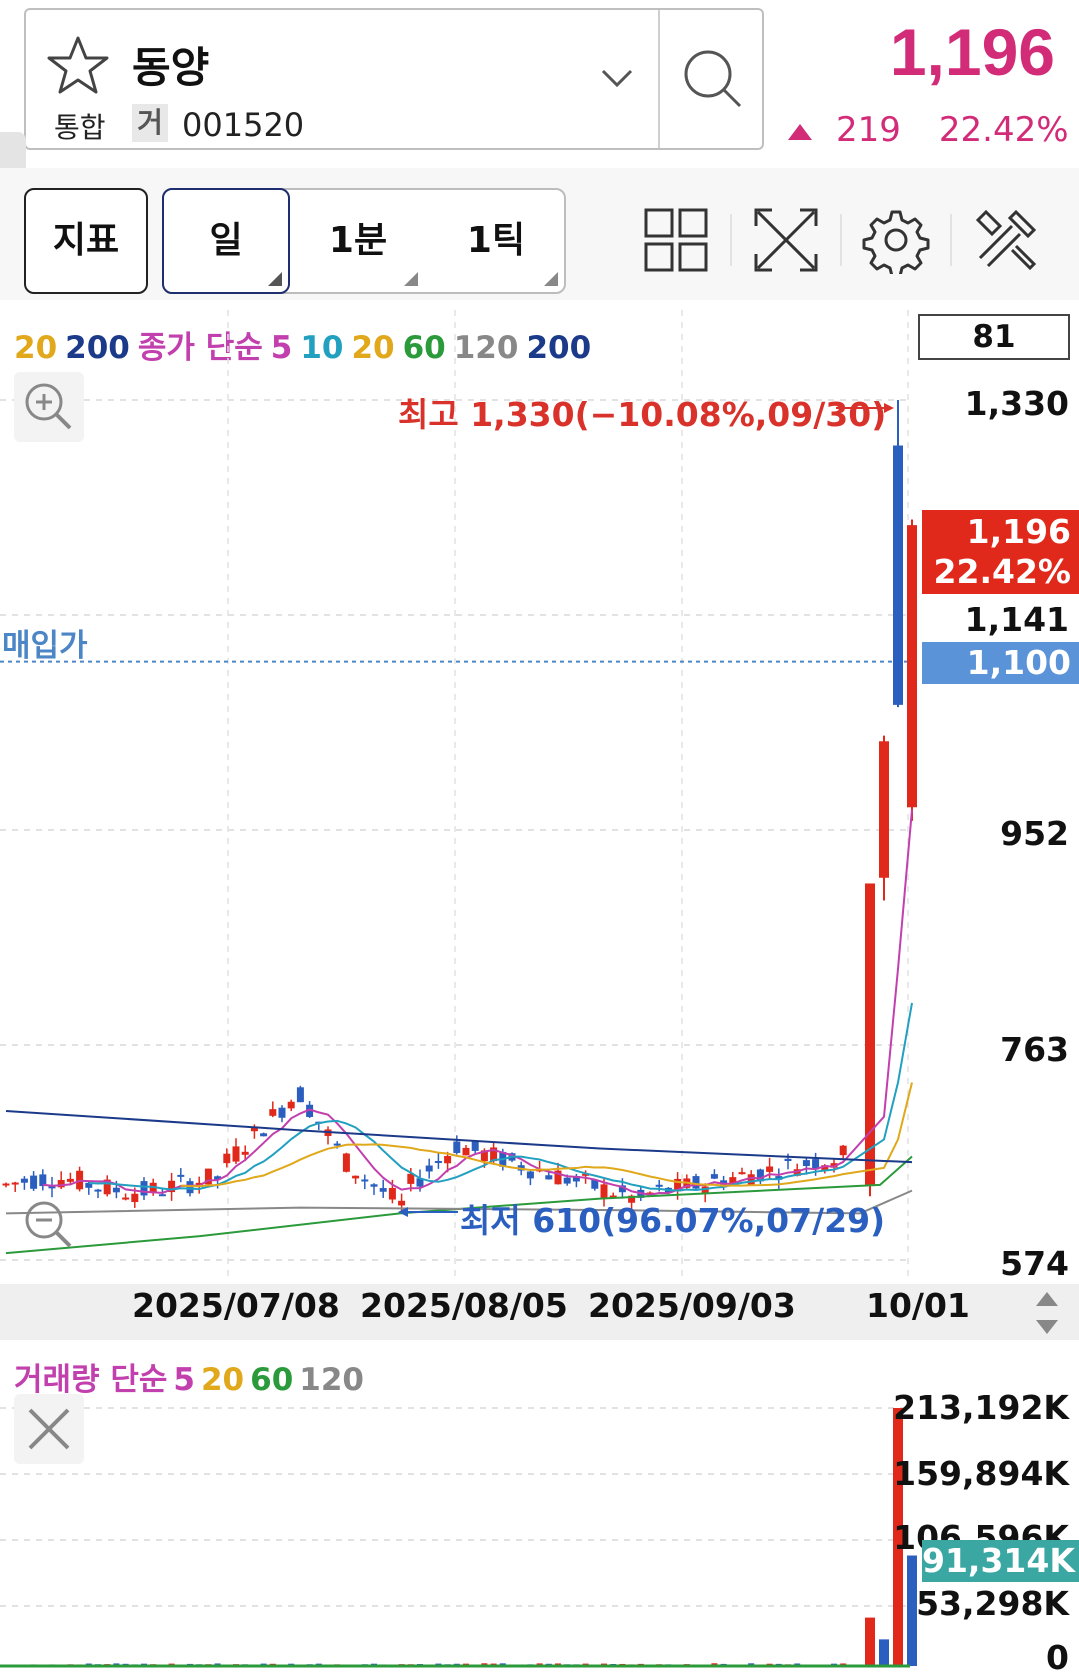 The image size is (1079, 1674). Describe the element at coordinates (97, 348) in the screenshot. I see `price-legend-item: 200` at that location.